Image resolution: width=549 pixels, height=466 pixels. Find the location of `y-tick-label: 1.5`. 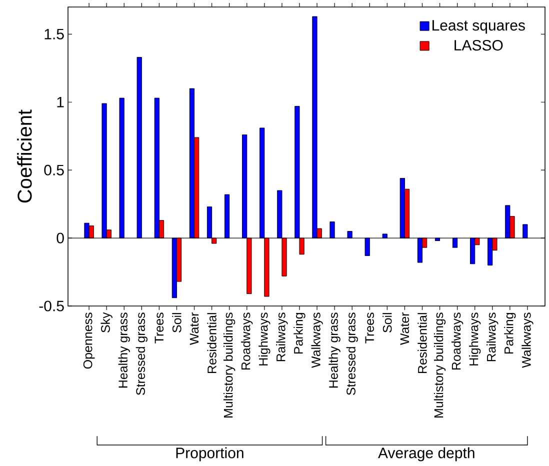

y-tick-label: 1.5 is located at coordinates (54, 34).